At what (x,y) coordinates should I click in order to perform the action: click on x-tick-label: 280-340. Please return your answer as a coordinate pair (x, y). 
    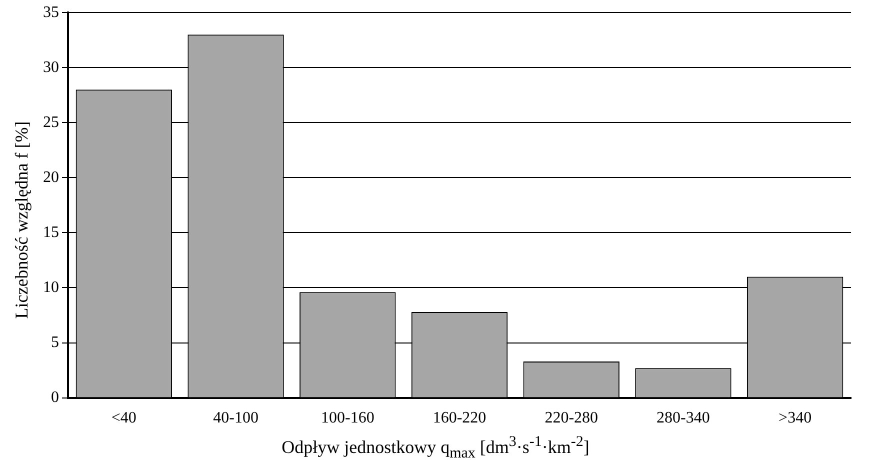
    Looking at the image, I should click on (683, 418).